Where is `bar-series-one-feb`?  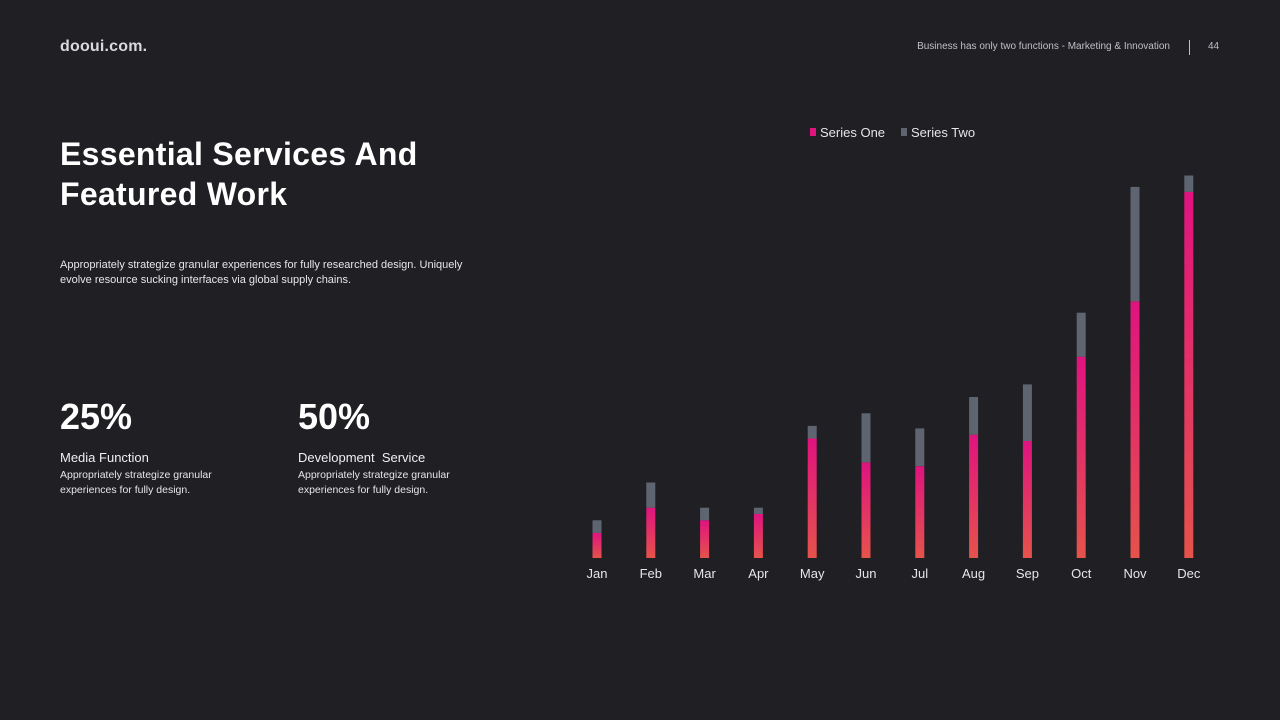 bar-series-one-feb is located at coordinates (651, 532).